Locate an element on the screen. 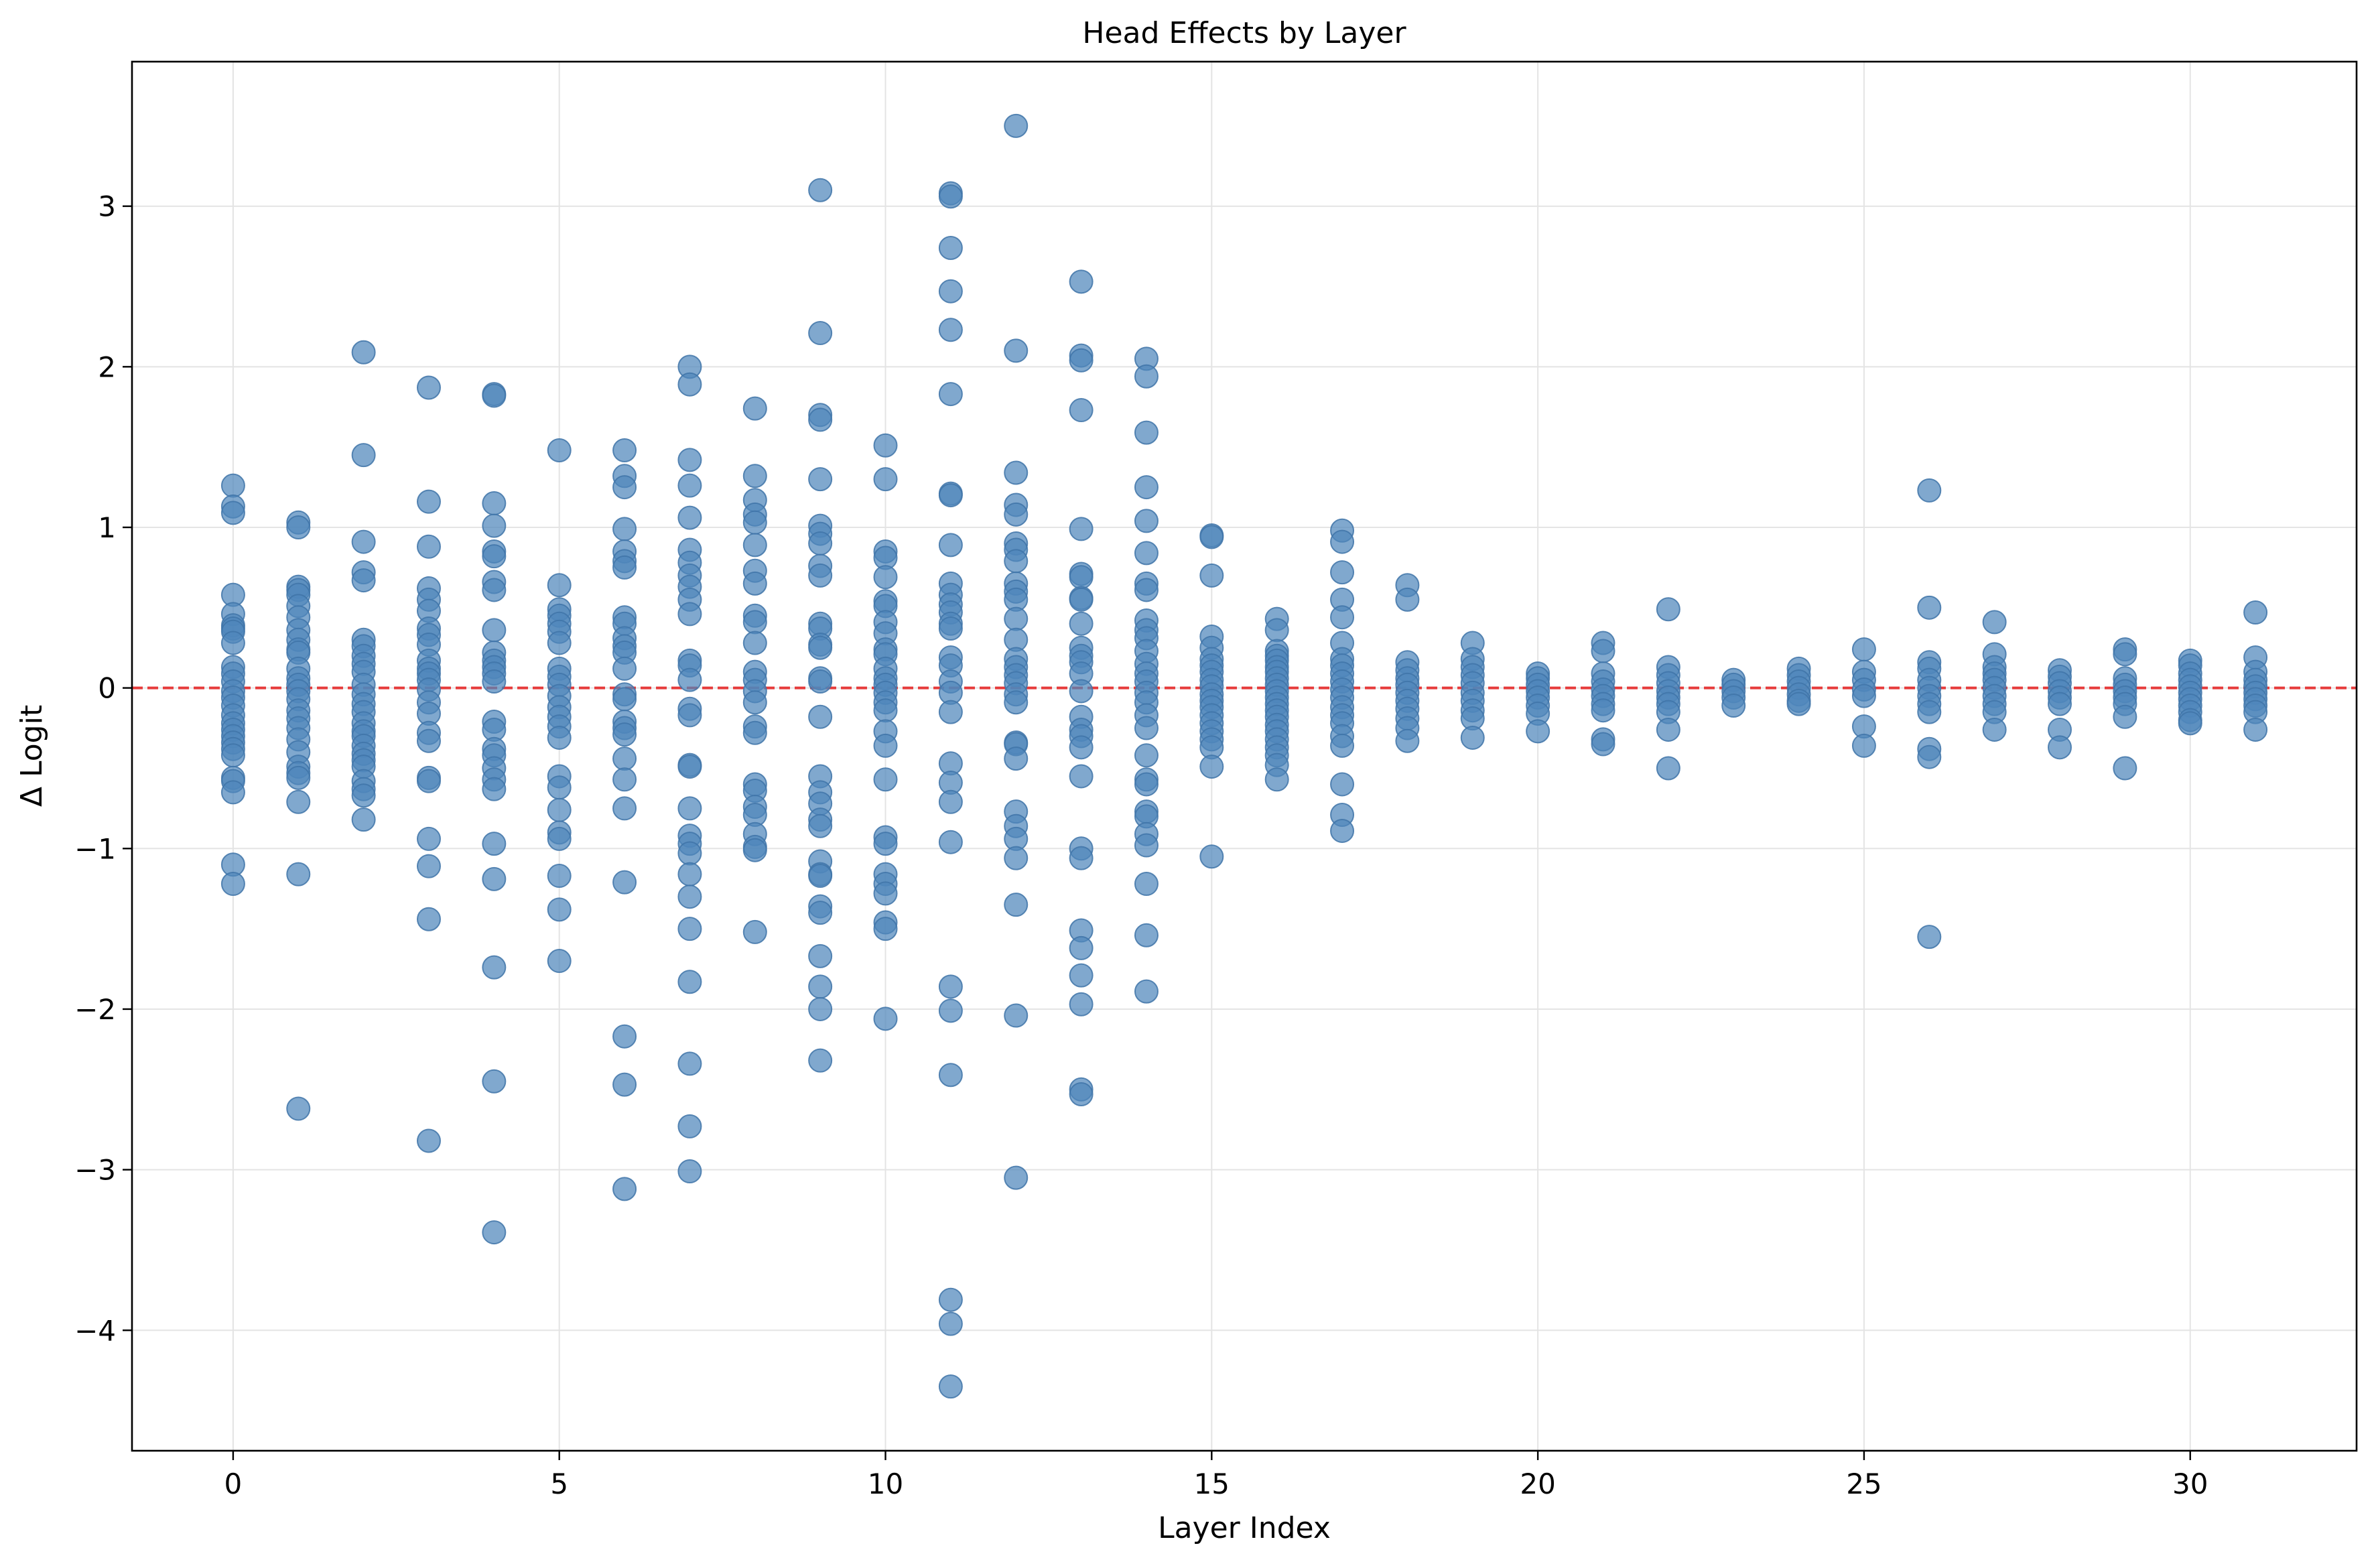  y-tick-label: 0 is located at coordinates (107, 688).